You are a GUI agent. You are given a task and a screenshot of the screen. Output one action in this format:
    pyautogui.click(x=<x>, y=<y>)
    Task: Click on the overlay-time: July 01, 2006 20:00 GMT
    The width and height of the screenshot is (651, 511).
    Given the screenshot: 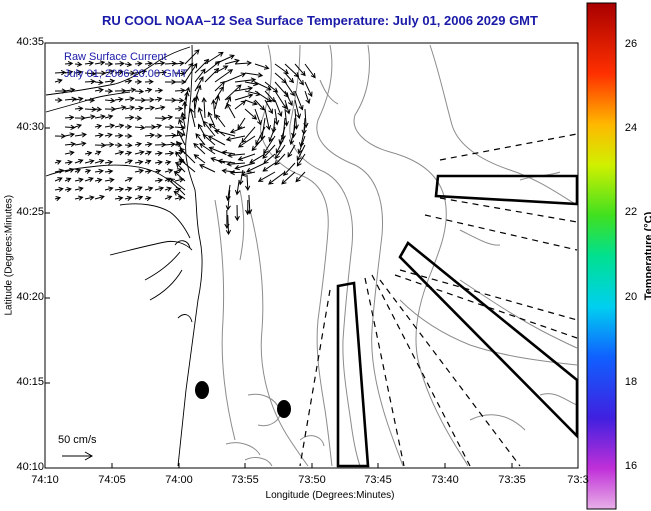 What is the action you would take?
    pyautogui.click(x=126, y=74)
    